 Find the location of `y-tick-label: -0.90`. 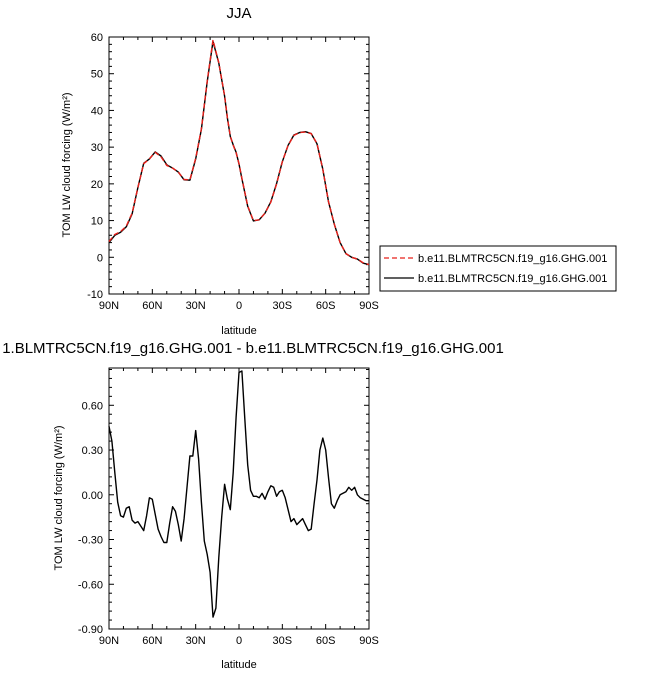

y-tick-label: -0.90 is located at coordinates (90, 630).